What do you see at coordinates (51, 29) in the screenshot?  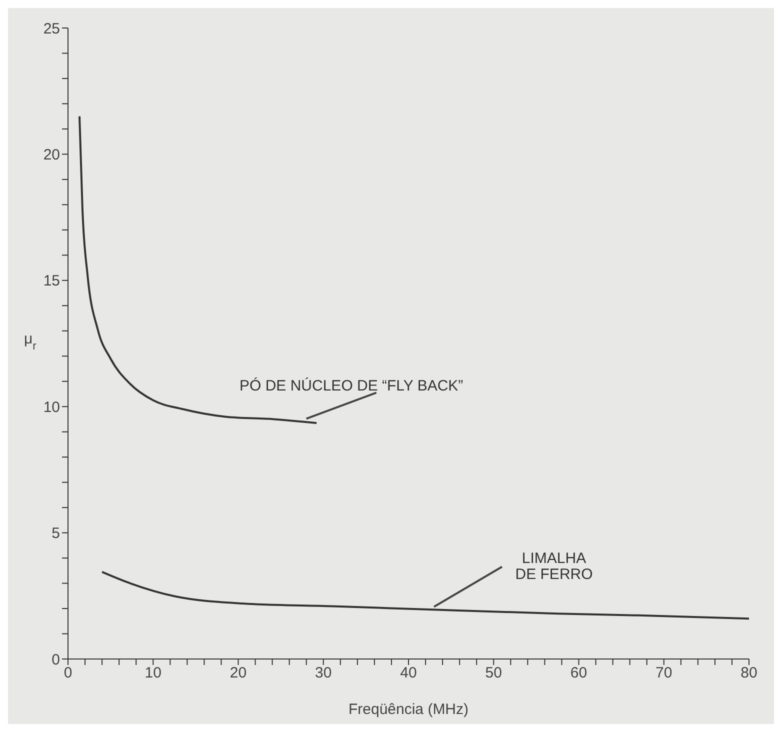 I see `y-tick-label: 25` at bounding box center [51, 29].